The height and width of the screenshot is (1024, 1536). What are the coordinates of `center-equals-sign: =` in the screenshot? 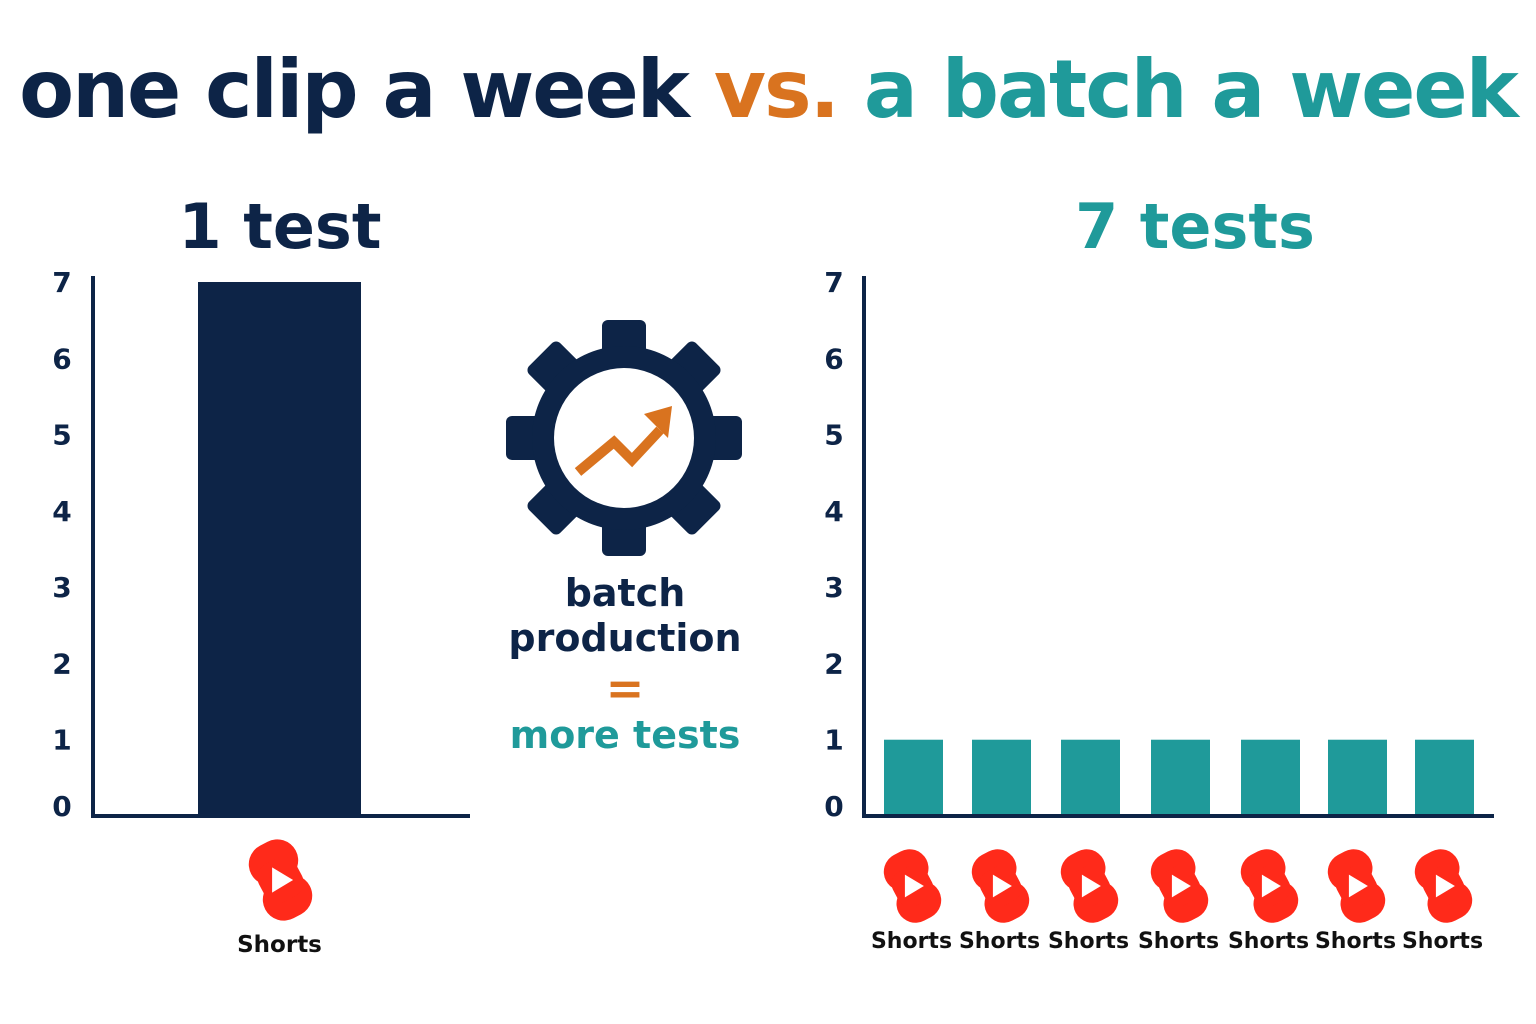 It's located at (625, 688).